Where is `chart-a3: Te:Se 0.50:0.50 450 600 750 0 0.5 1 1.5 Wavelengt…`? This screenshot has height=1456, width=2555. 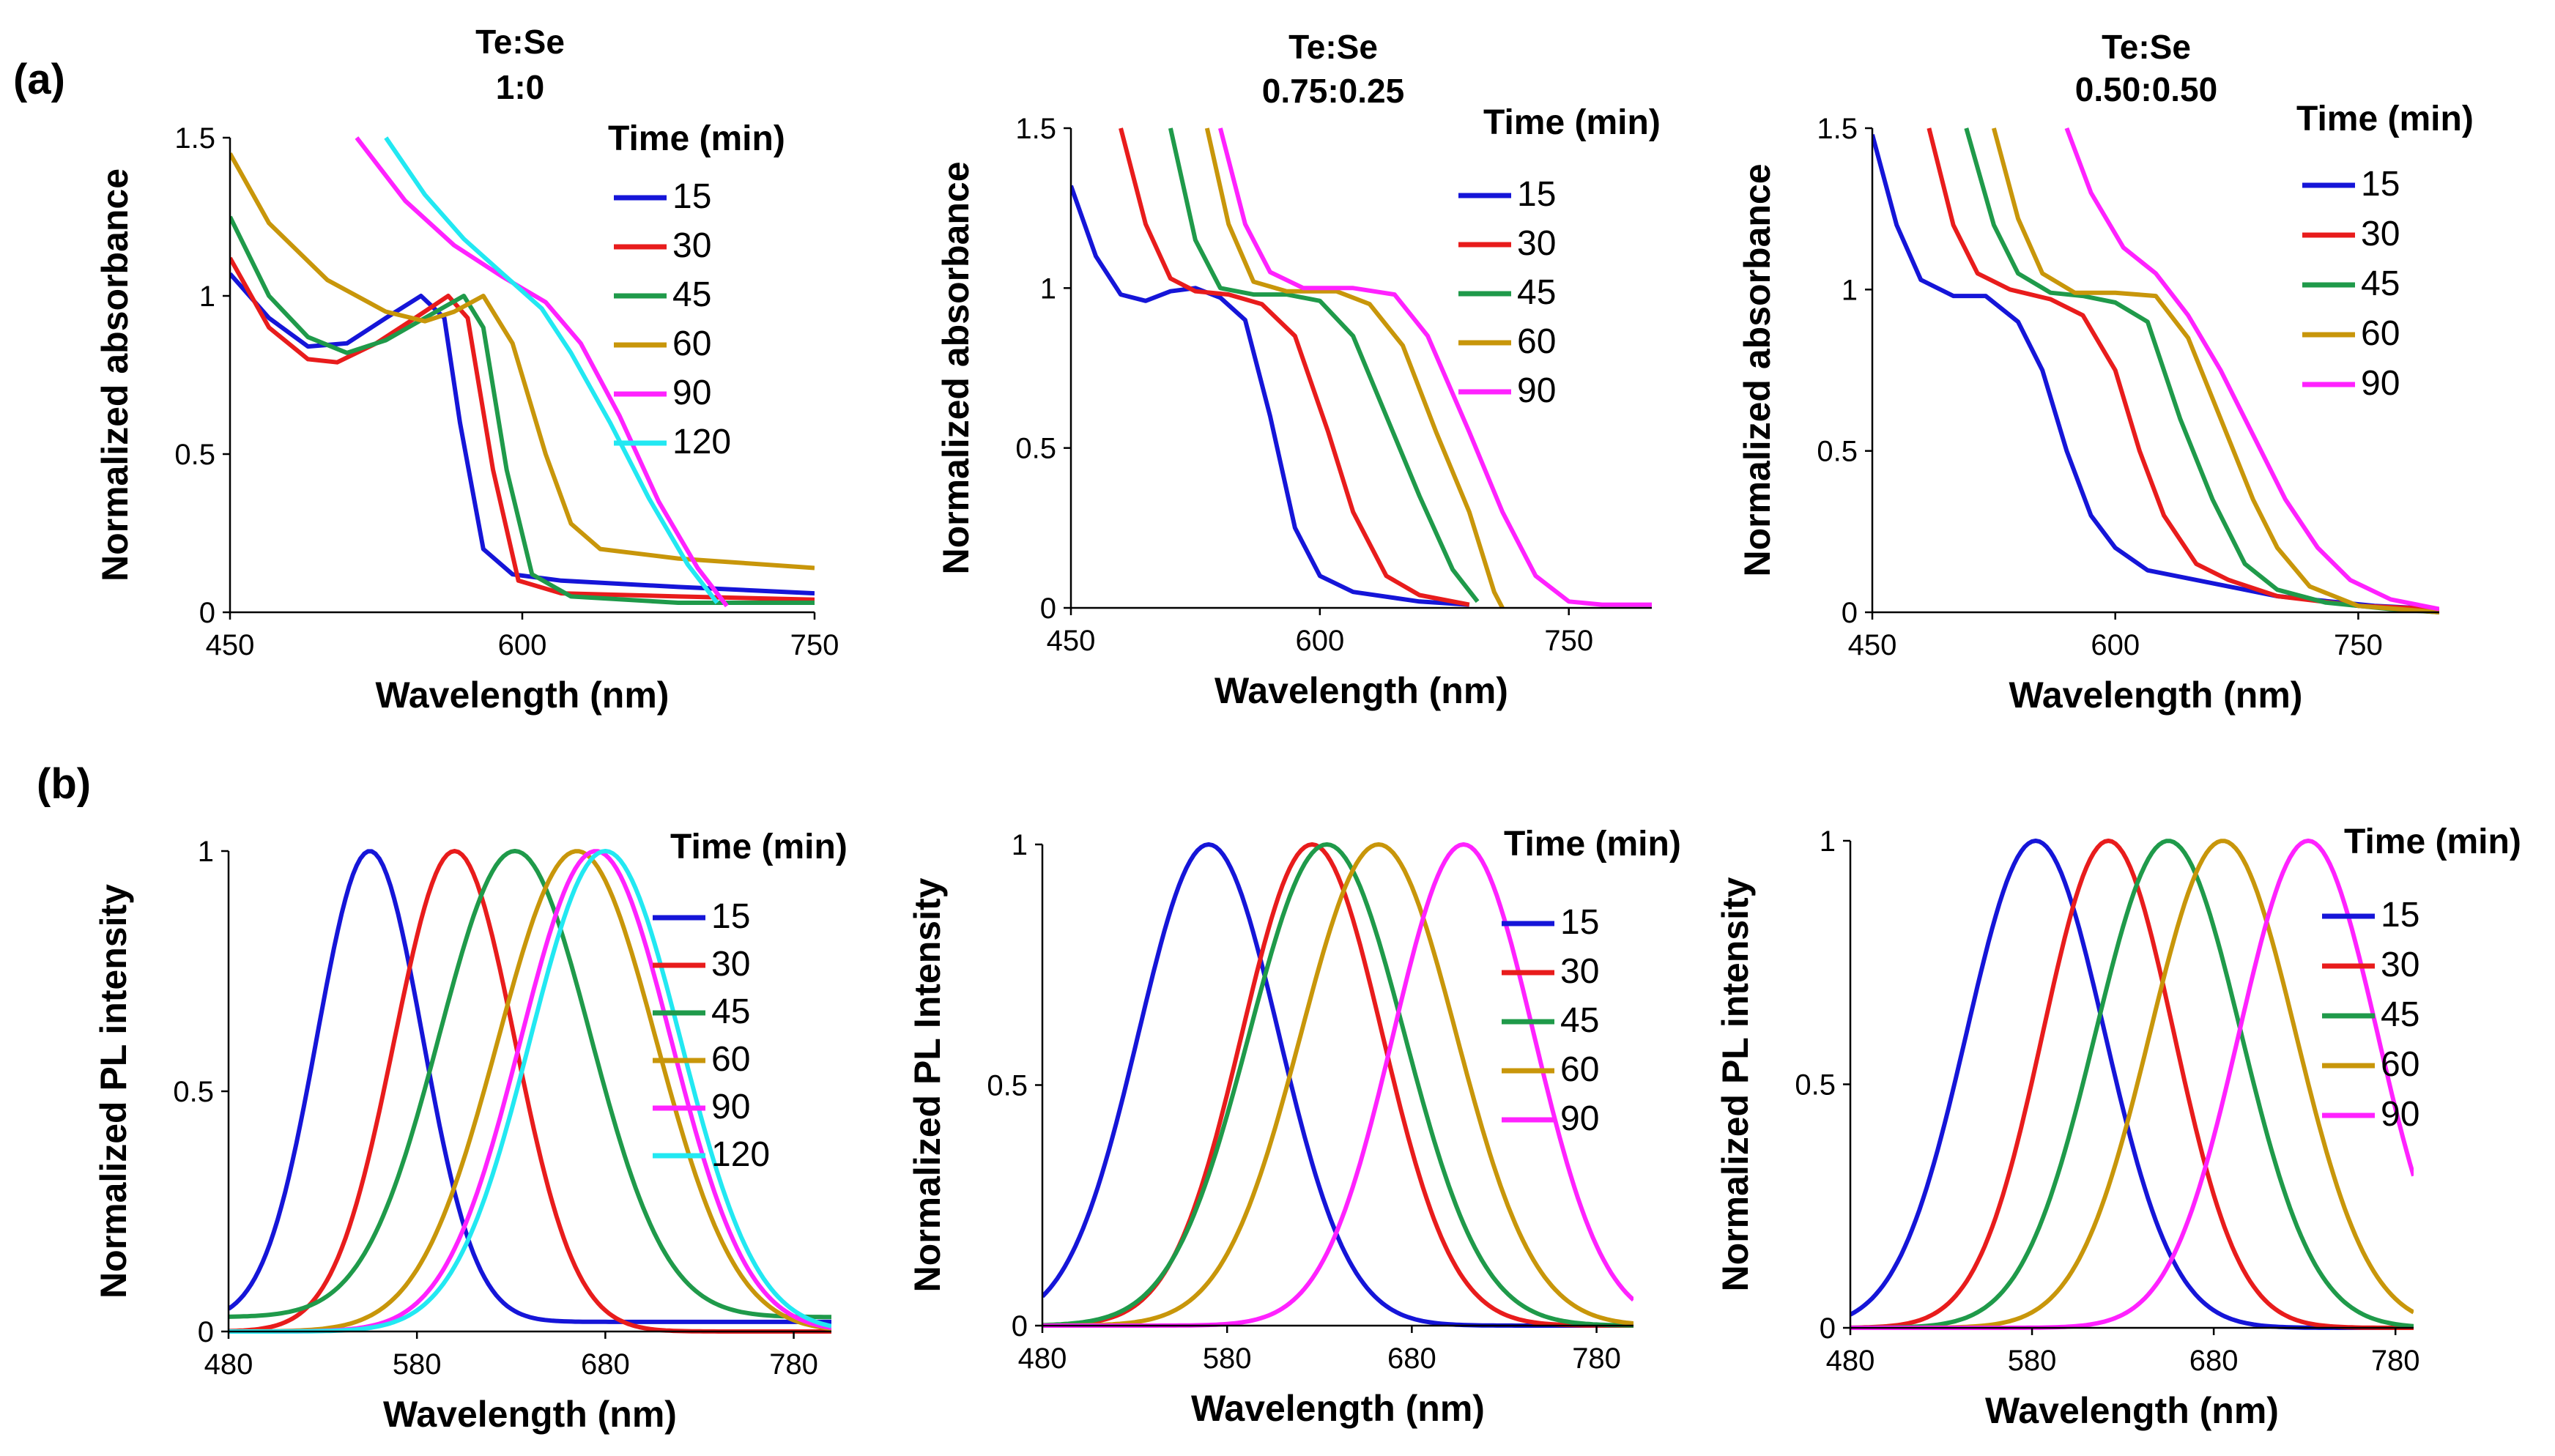
chart-a3: Te:Se 0.50:0.50 450 600 750 0 0.5 1 1.5 Wavelengt… is located at coordinates (2106, 372).